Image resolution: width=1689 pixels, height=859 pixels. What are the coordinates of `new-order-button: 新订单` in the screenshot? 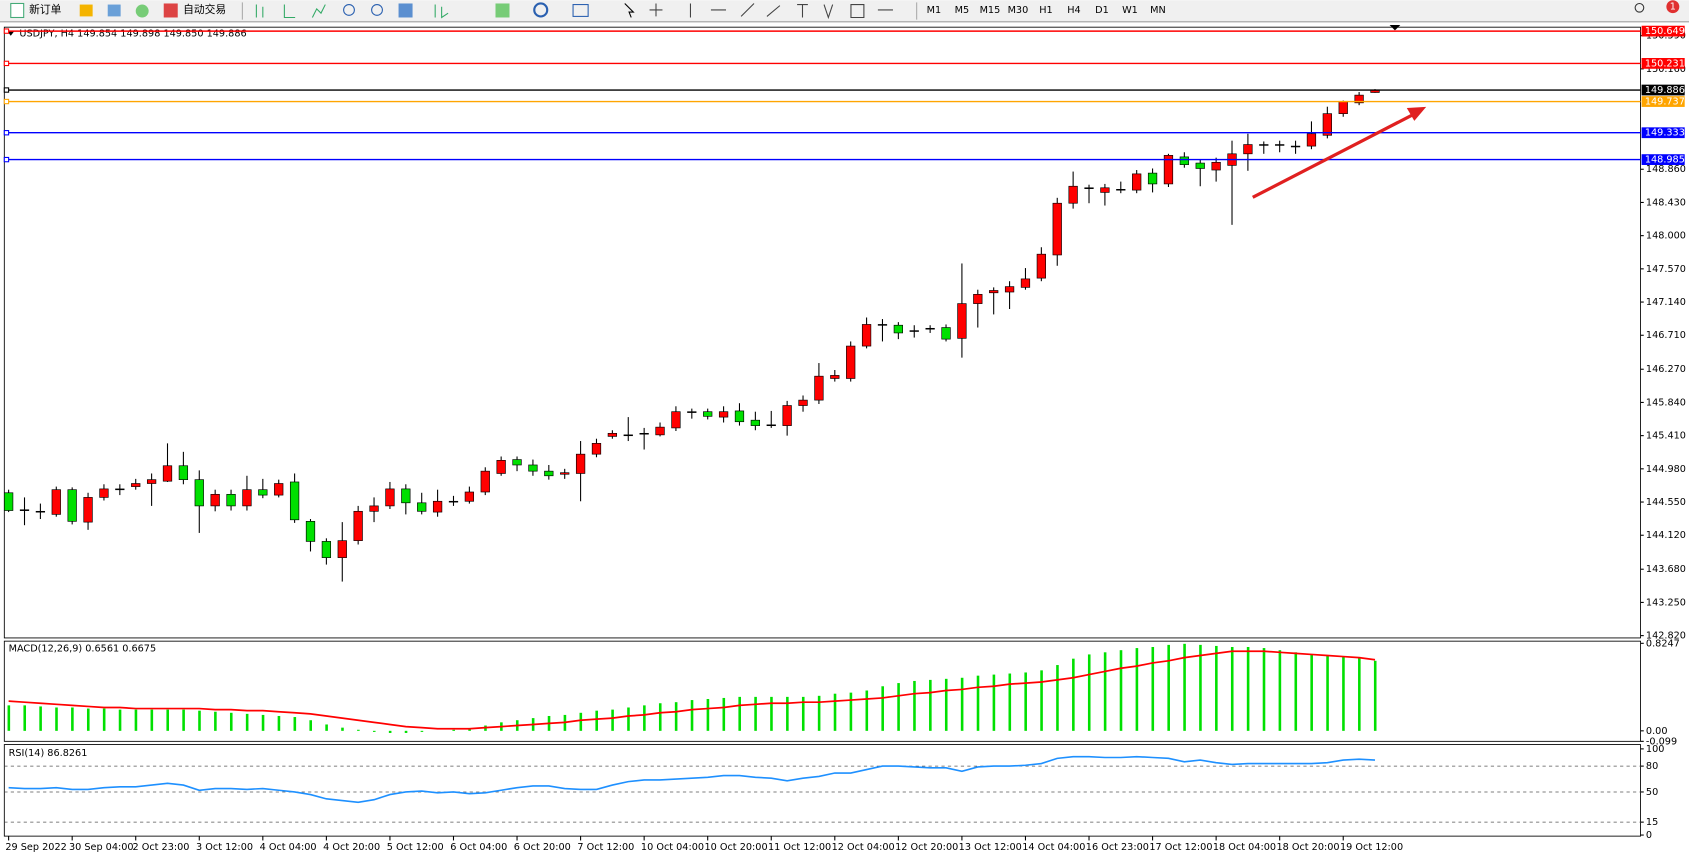 It's located at (45, 9).